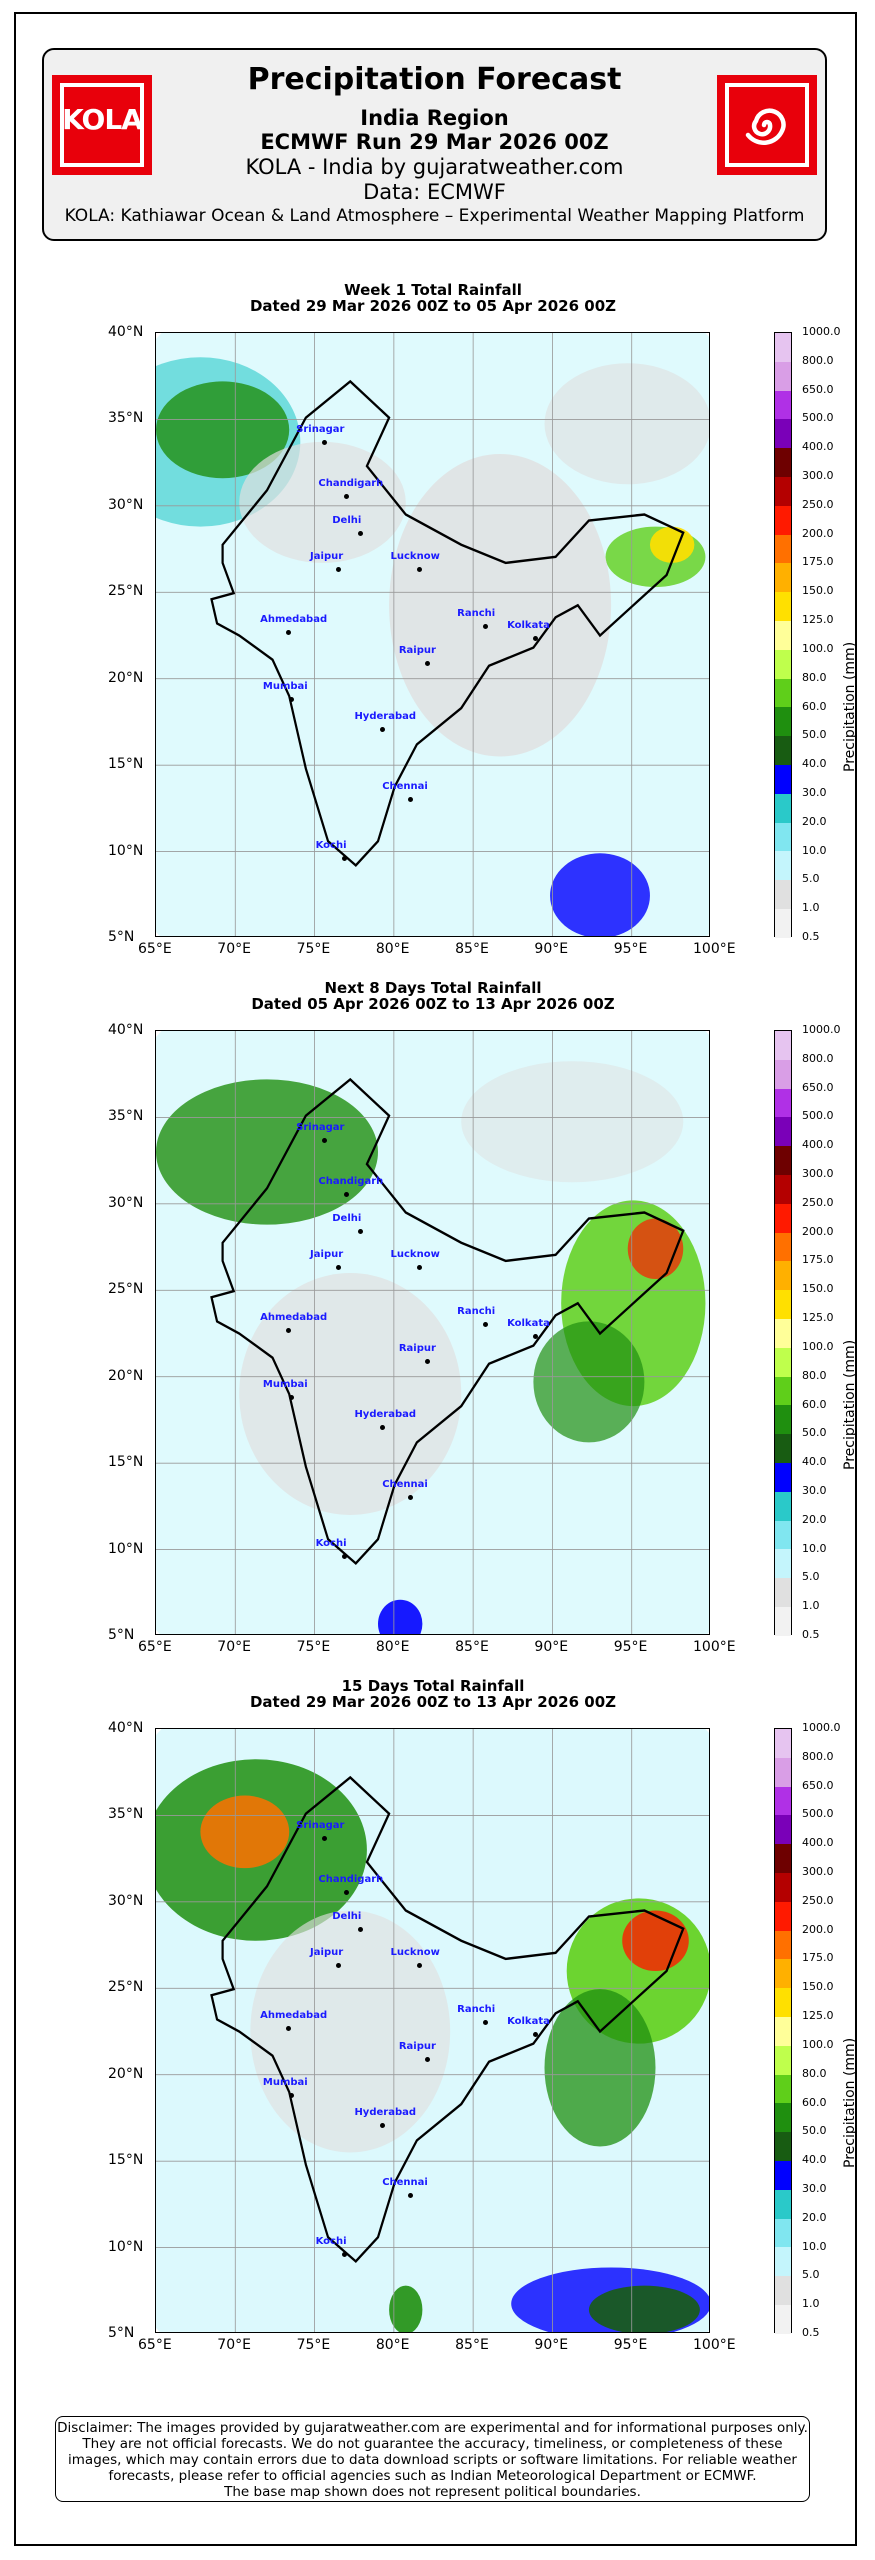 This screenshot has width=875, height=2560. What do you see at coordinates (714, 2345) in the screenshot?
I see `lon-tick-label: 100°E` at bounding box center [714, 2345].